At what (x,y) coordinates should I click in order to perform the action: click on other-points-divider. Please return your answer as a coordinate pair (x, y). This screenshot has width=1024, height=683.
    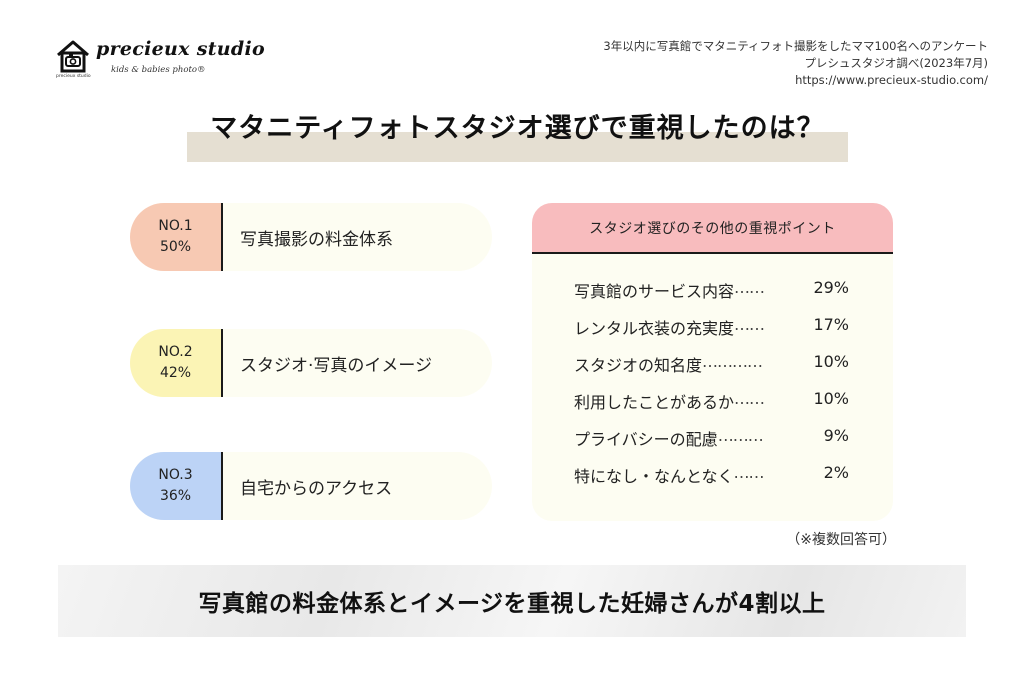
    Looking at the image, I should click on (712, 253).